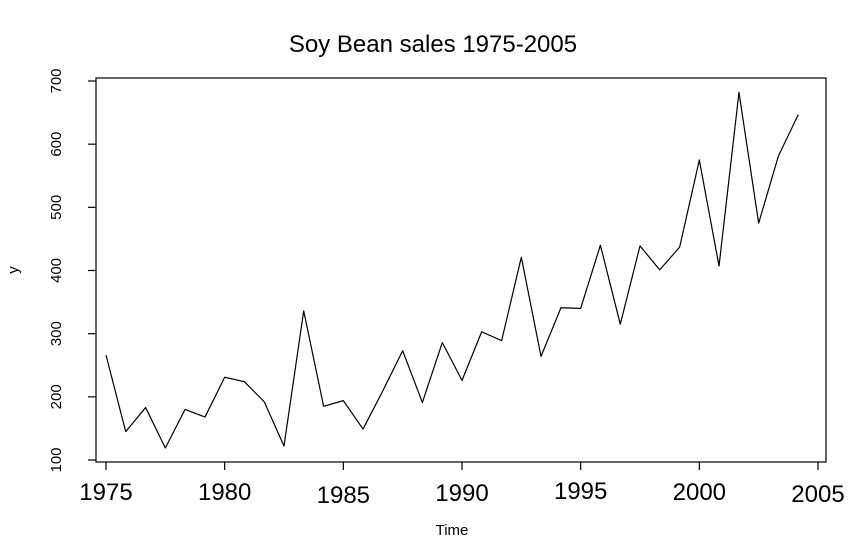 The width and height of the screenshot is (866, 560). I want to click on chart-title: Soy Bean sales 1975-2005, so click(433, 44).